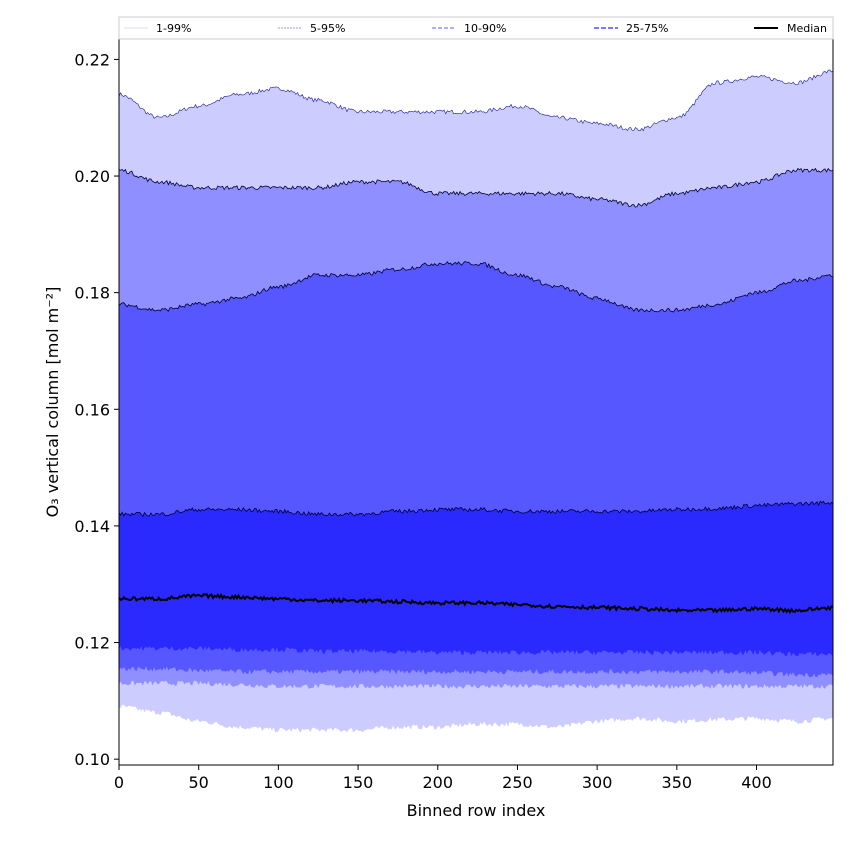 Image resolution: width=850 pixels, height=850 pixels. I want to click on x-tick-label: 400, so click(756, 782).